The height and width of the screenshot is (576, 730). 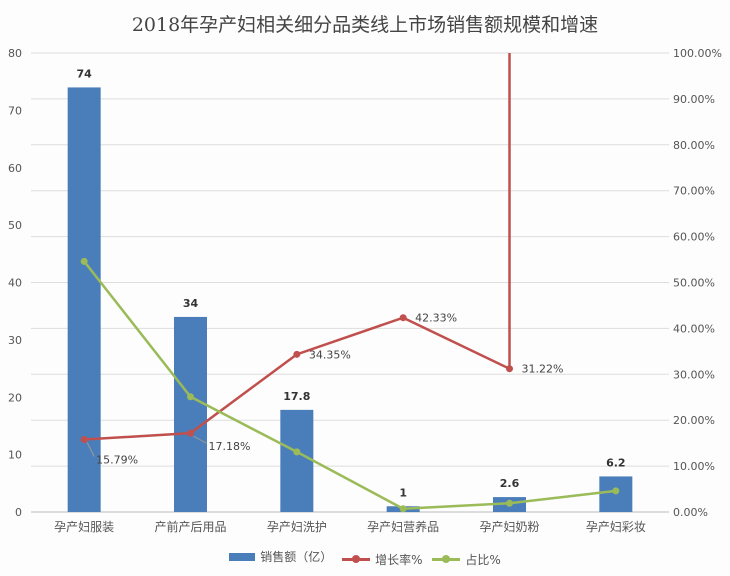 What do you see at coordinates (15, 110) in the screenshot?
I see `left-tick-label: 70` at bounding box center [15, 110].